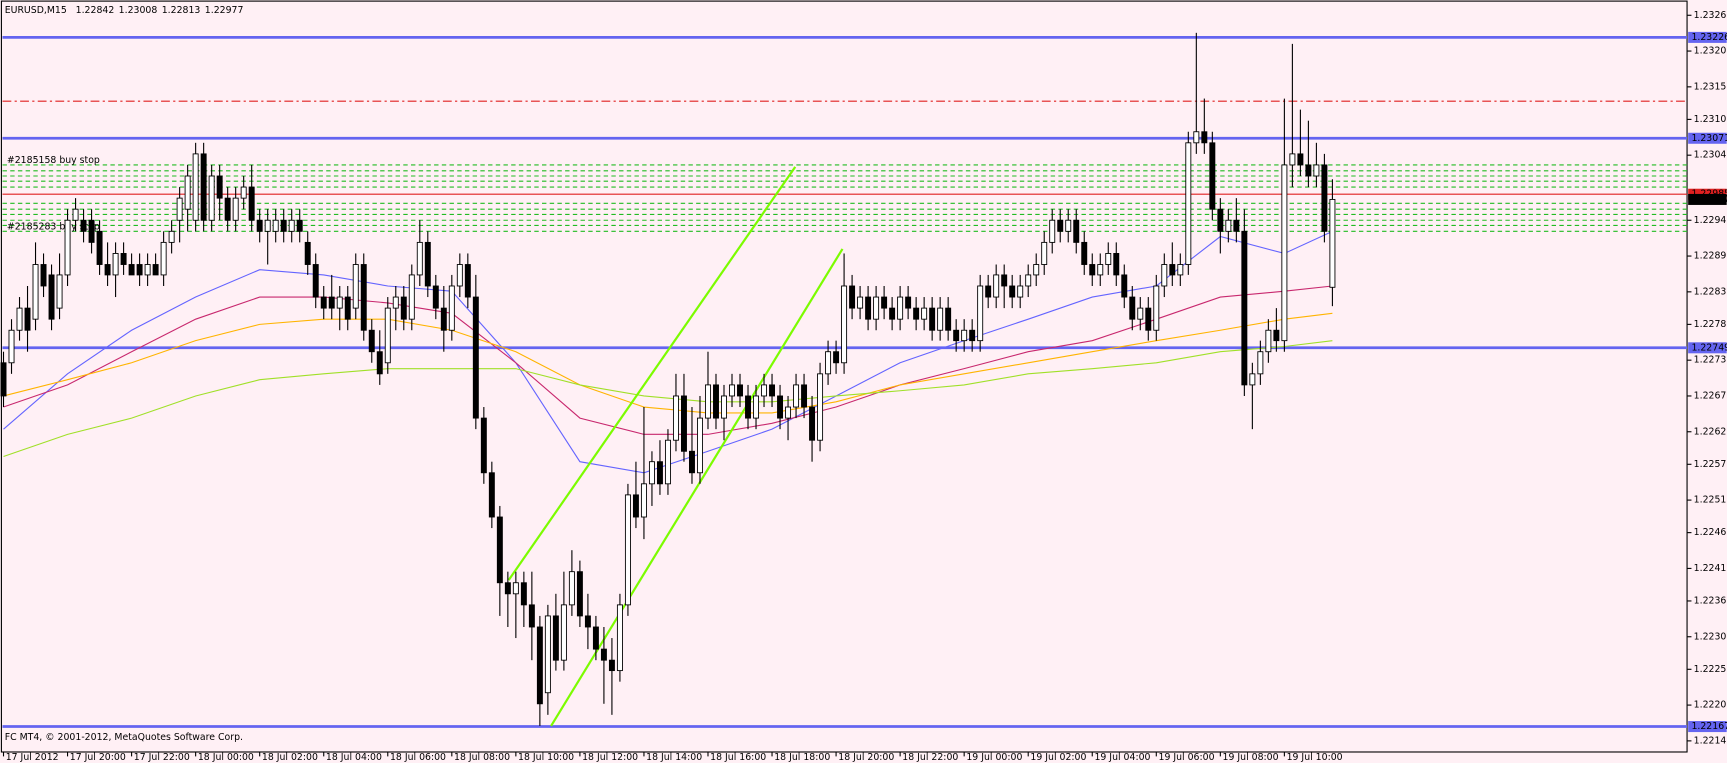 This screenshot has height=763, width=1727. I want to click on y-tick-label: 1.22200, so click(1710, 705).